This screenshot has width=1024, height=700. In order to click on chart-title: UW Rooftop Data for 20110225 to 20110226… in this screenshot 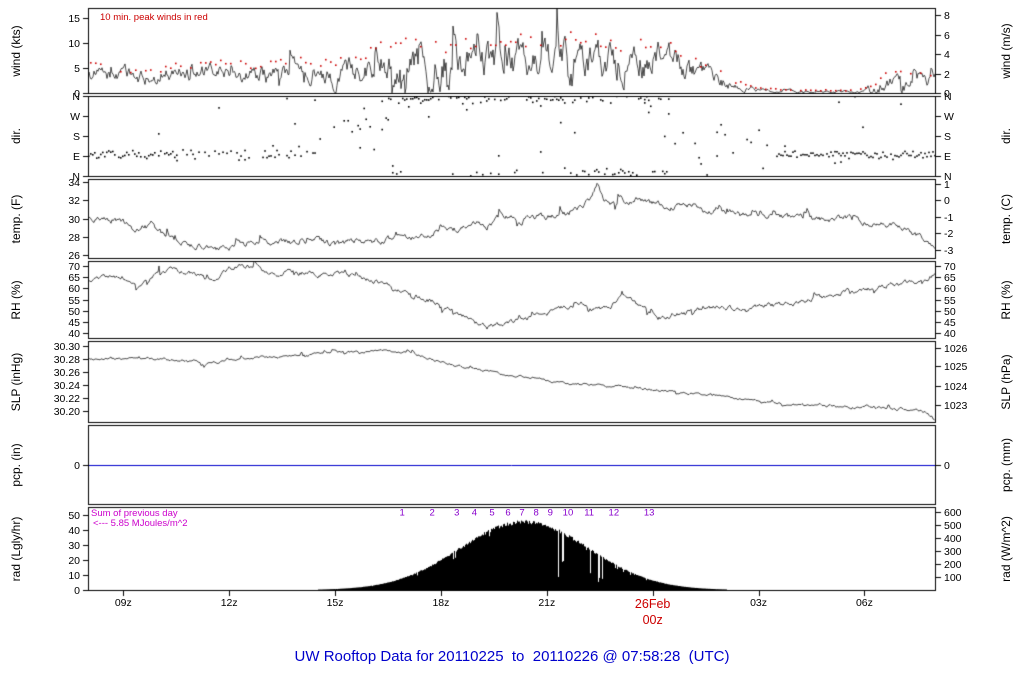, I will do `click(512, 656)`.